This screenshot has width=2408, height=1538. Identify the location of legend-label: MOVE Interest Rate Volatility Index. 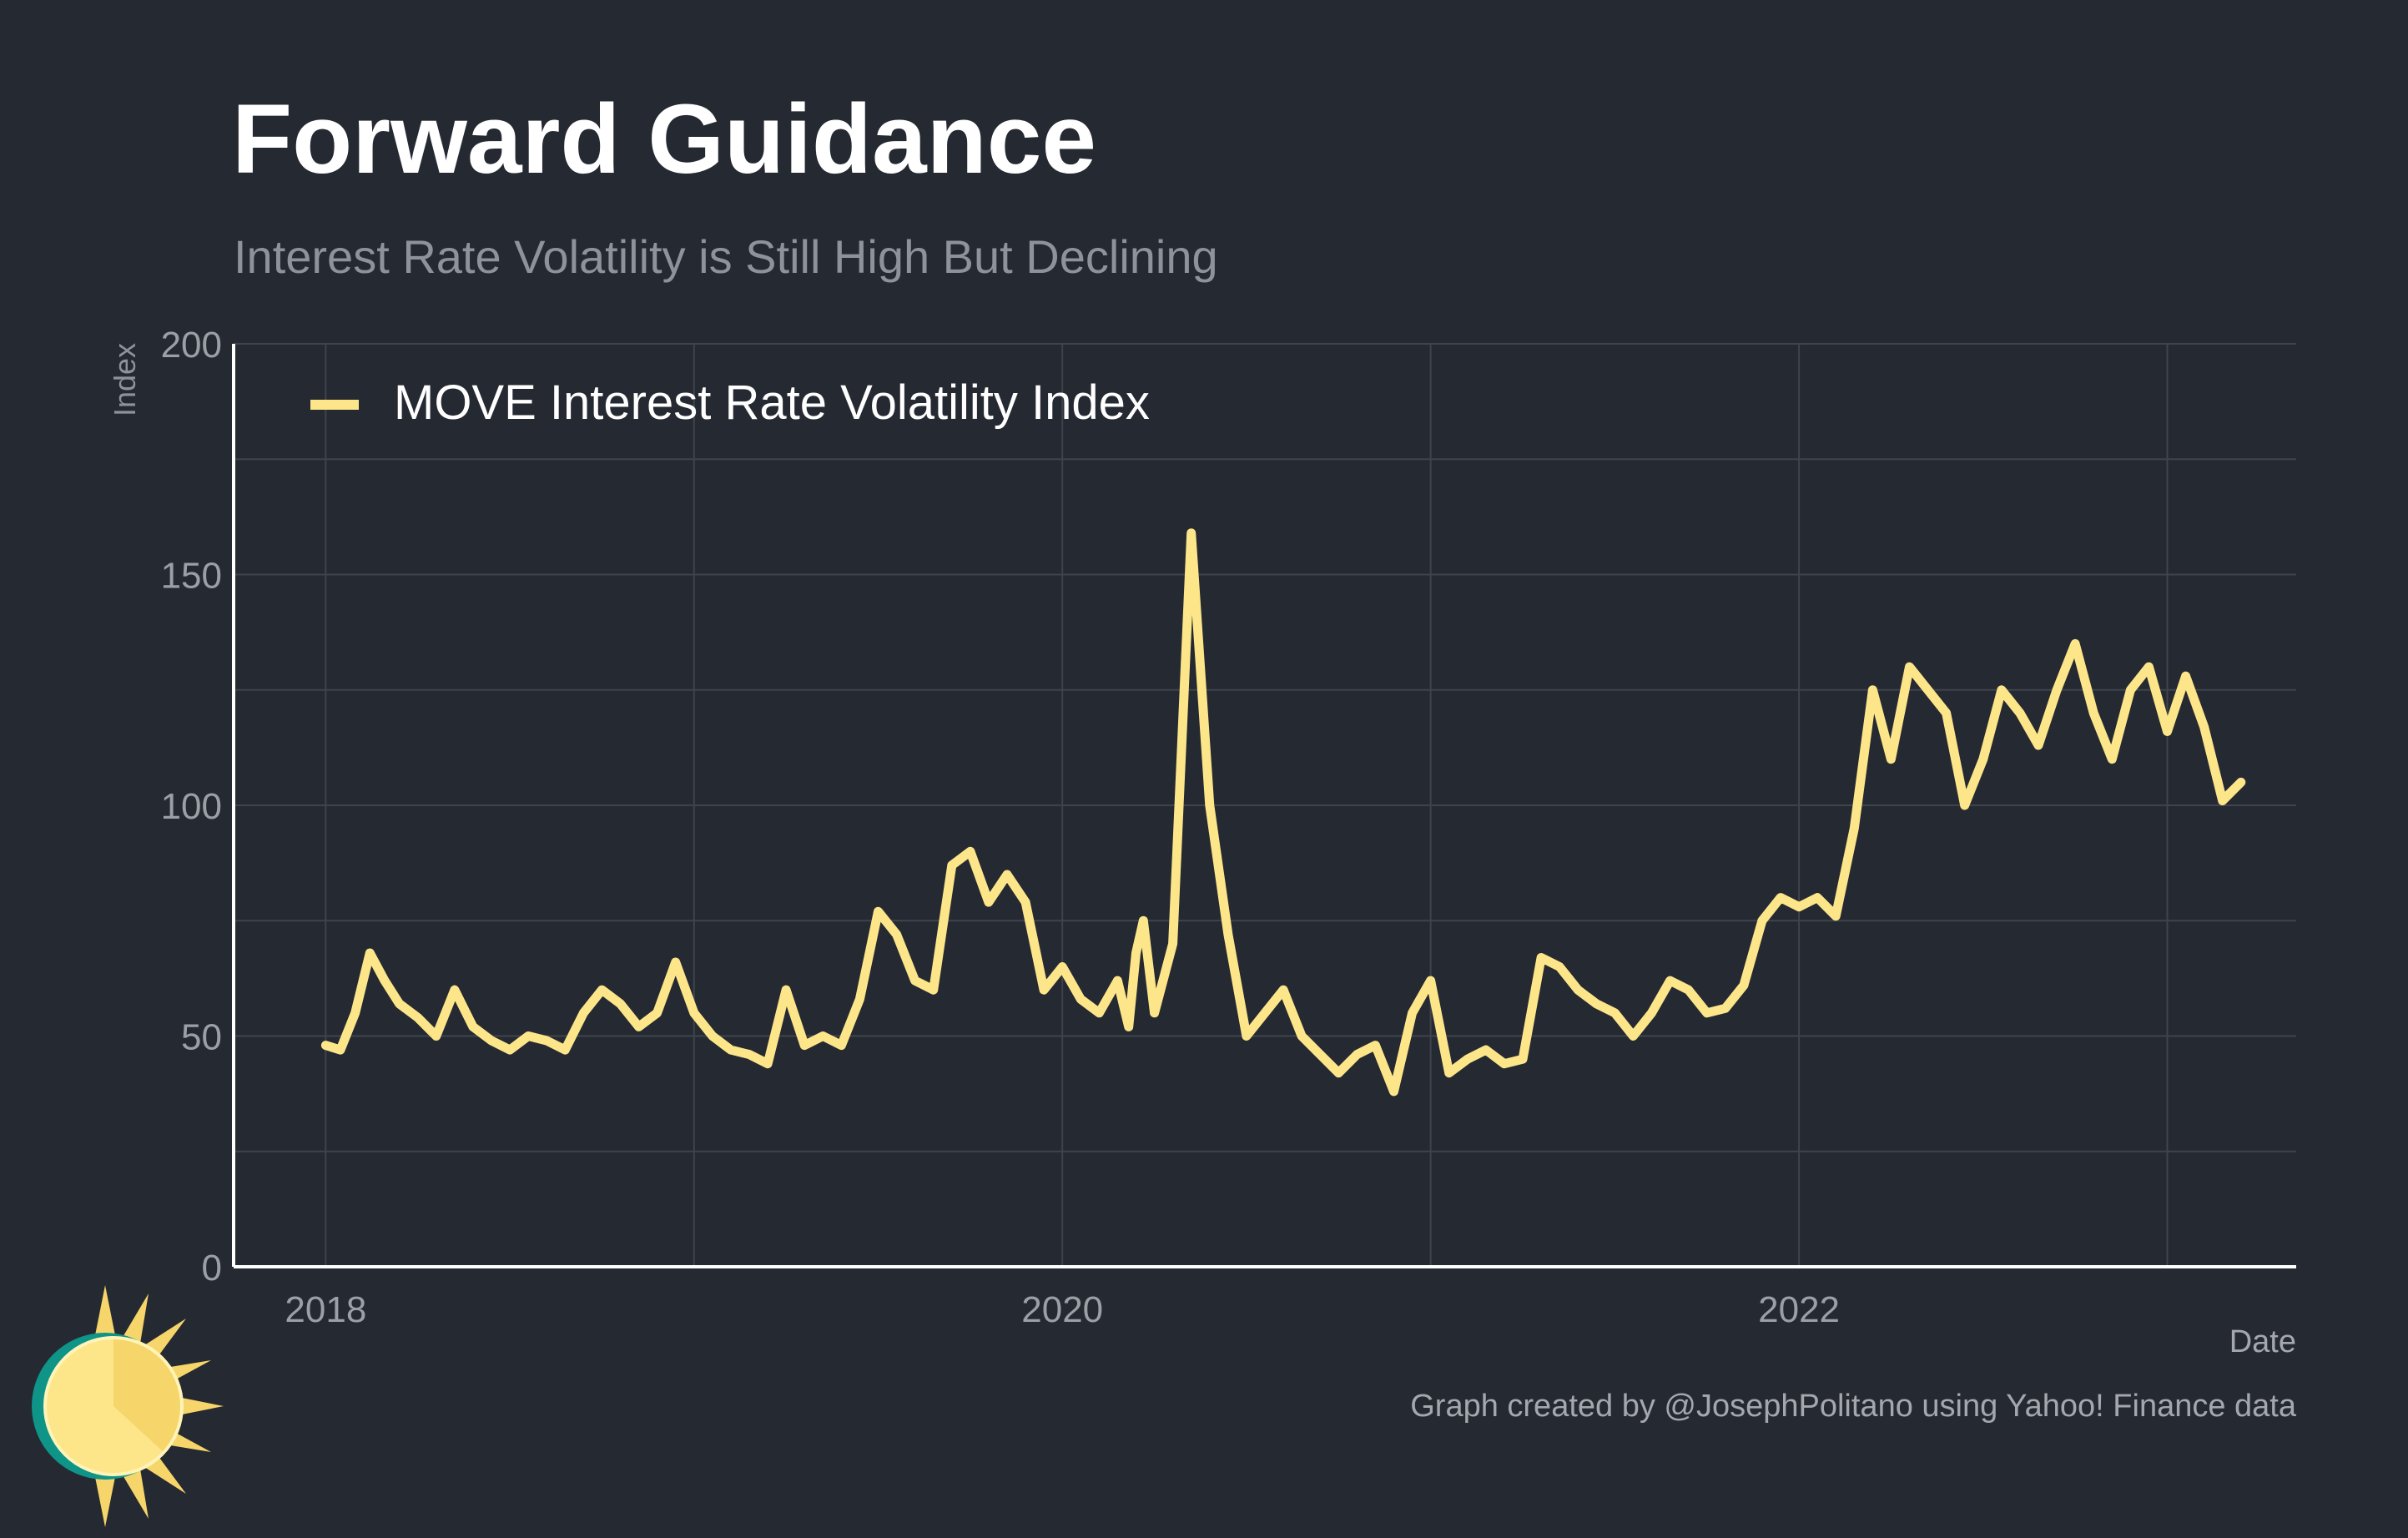
(772, 403).